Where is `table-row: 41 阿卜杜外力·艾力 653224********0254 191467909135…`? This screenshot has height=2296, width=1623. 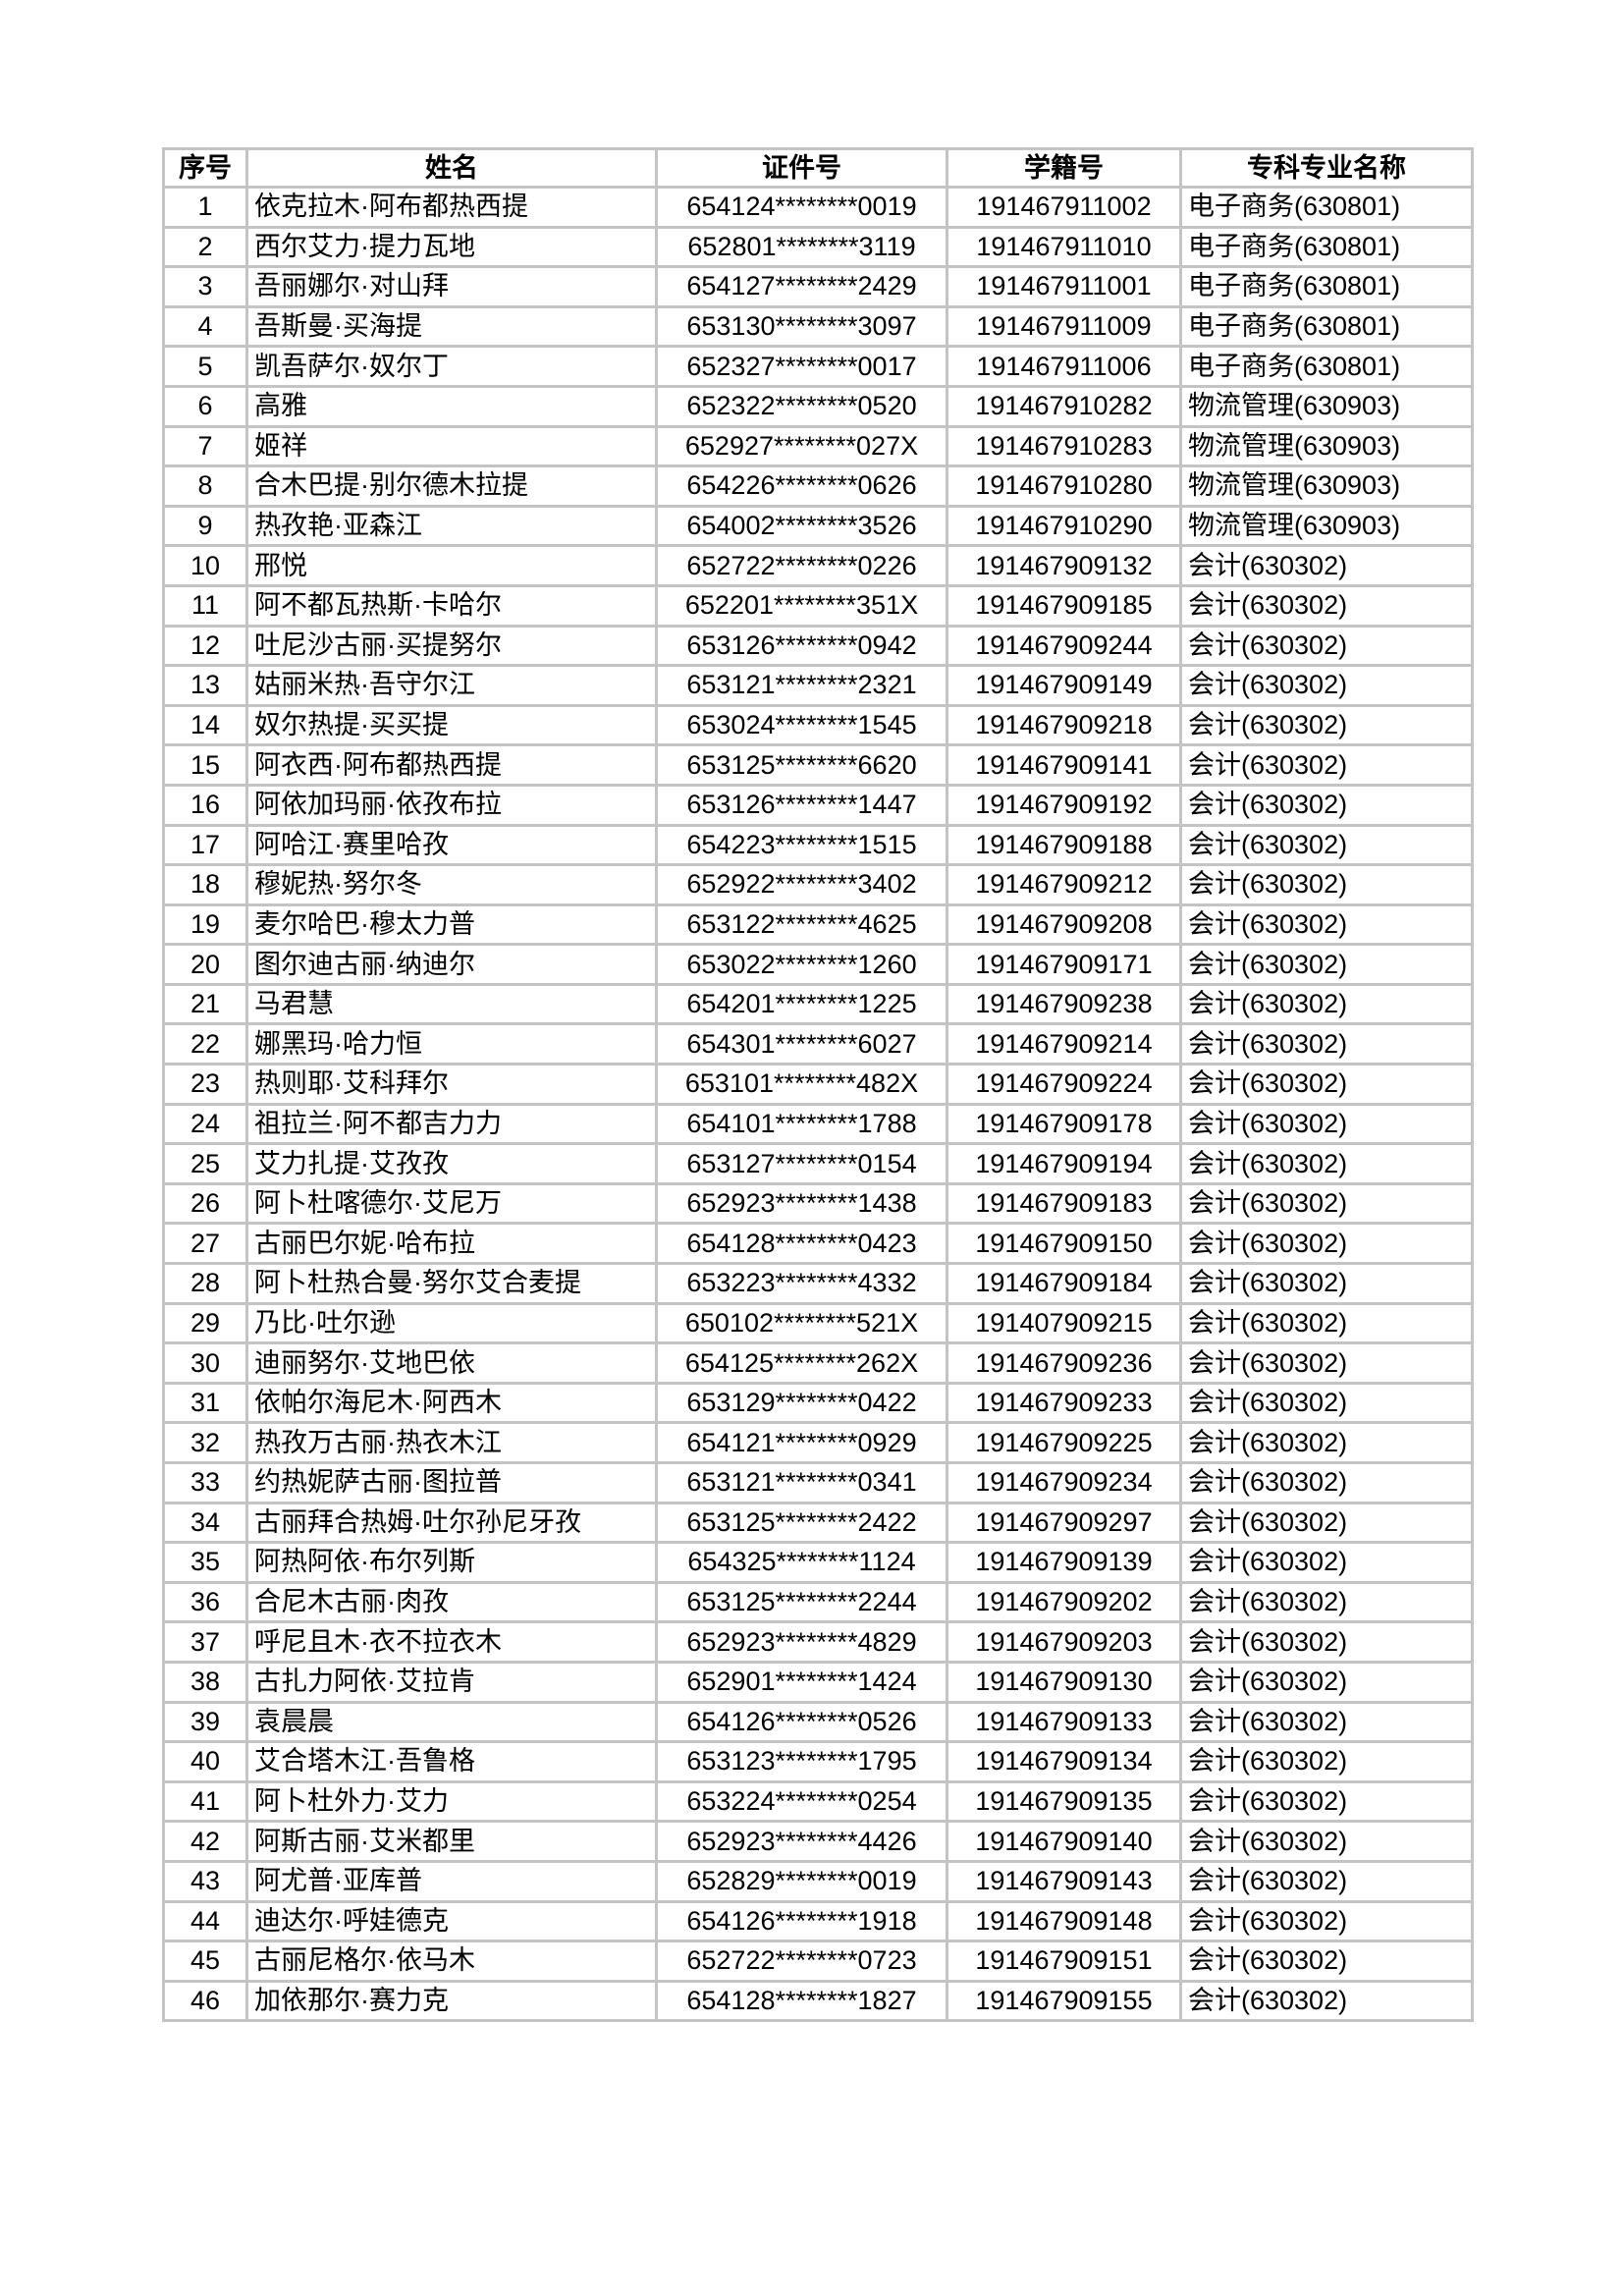 table-row: 41 阿卜杜外力·艾力 653224********0254 191467909135… is located at coordinates (818, 1801).